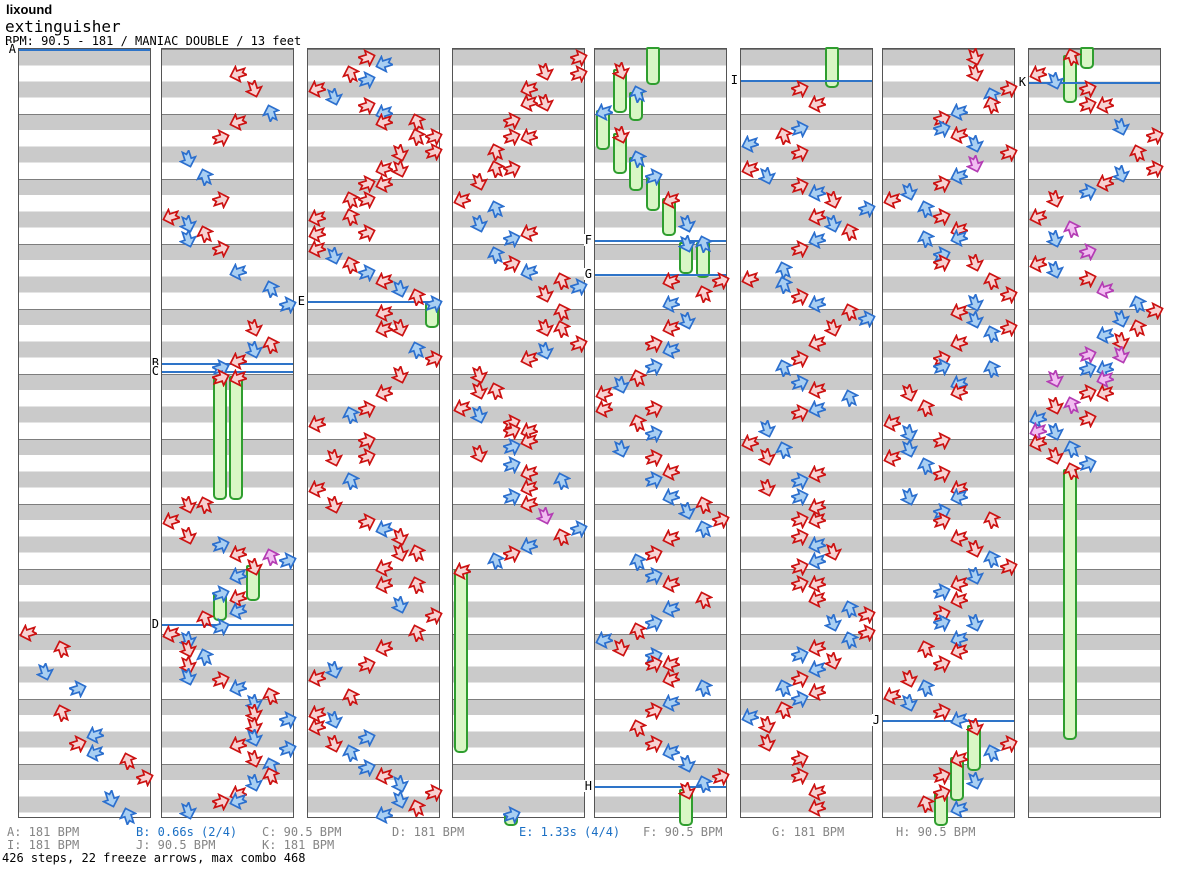 The height and width of the screenshot is (888, 1184). What do you see at coordinates (936, 832) in the screenshot?
I see `footer-marker-H: H: 90.5 BPM` at bounding box center [936, 832].